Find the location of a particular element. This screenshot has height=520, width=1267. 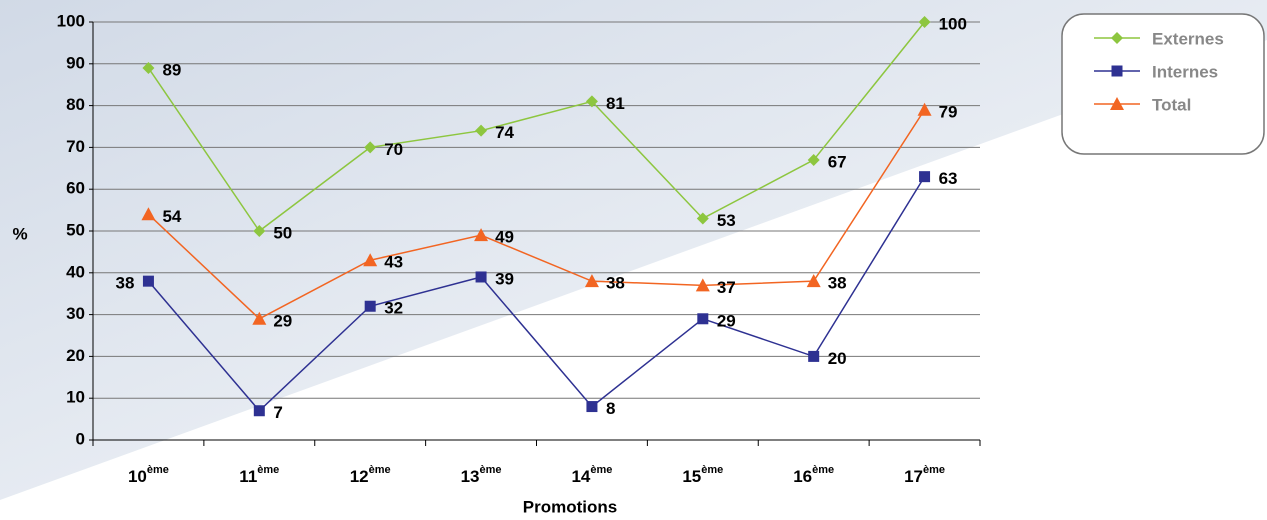

x-tick-label: 12ème is located at coordinates (370, 475).